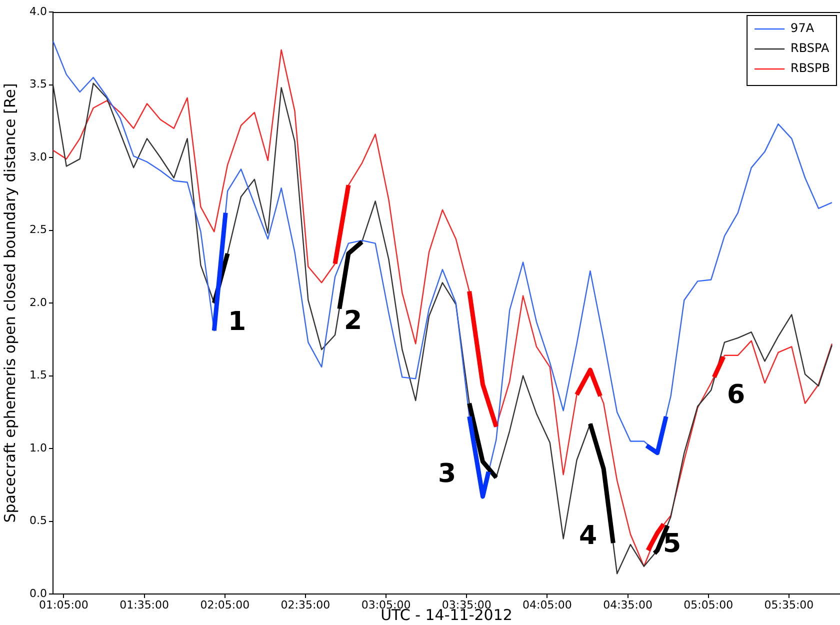  Describe the element at coordinates (225, 605) in the screenshot. I see `x-tick-label: 02:05:00` at that location.